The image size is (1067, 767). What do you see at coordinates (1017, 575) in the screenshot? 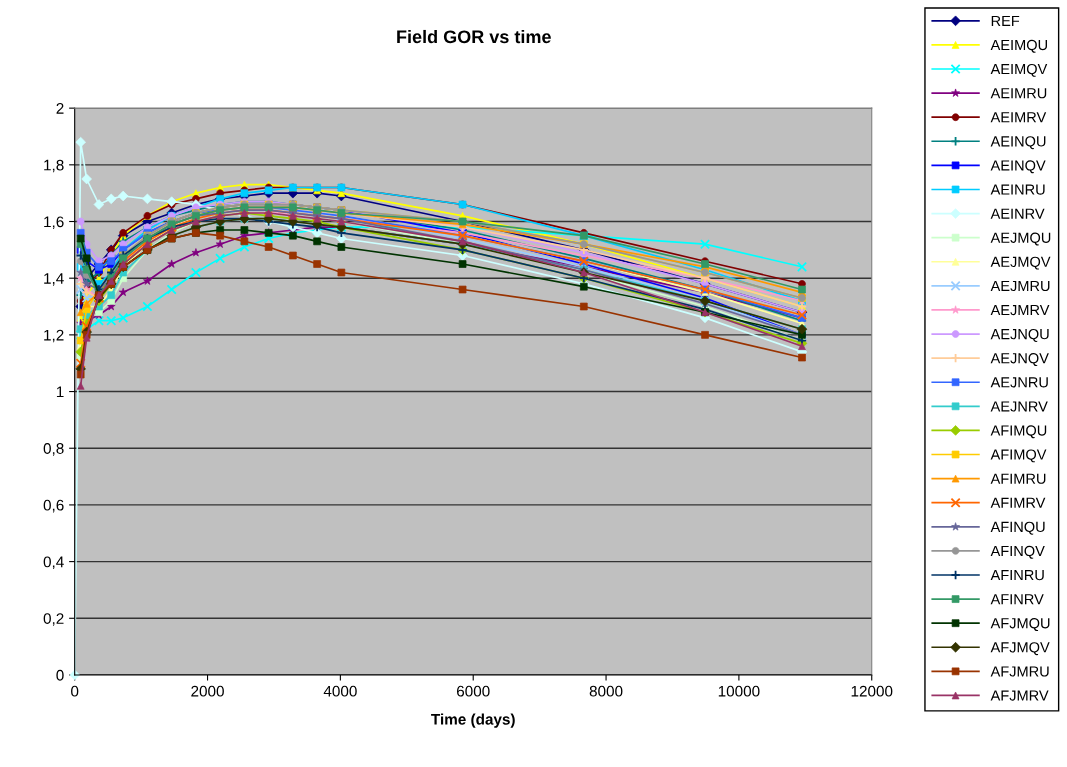
I see `legend-label: AFINRU` at bounding box center [1017, 575].